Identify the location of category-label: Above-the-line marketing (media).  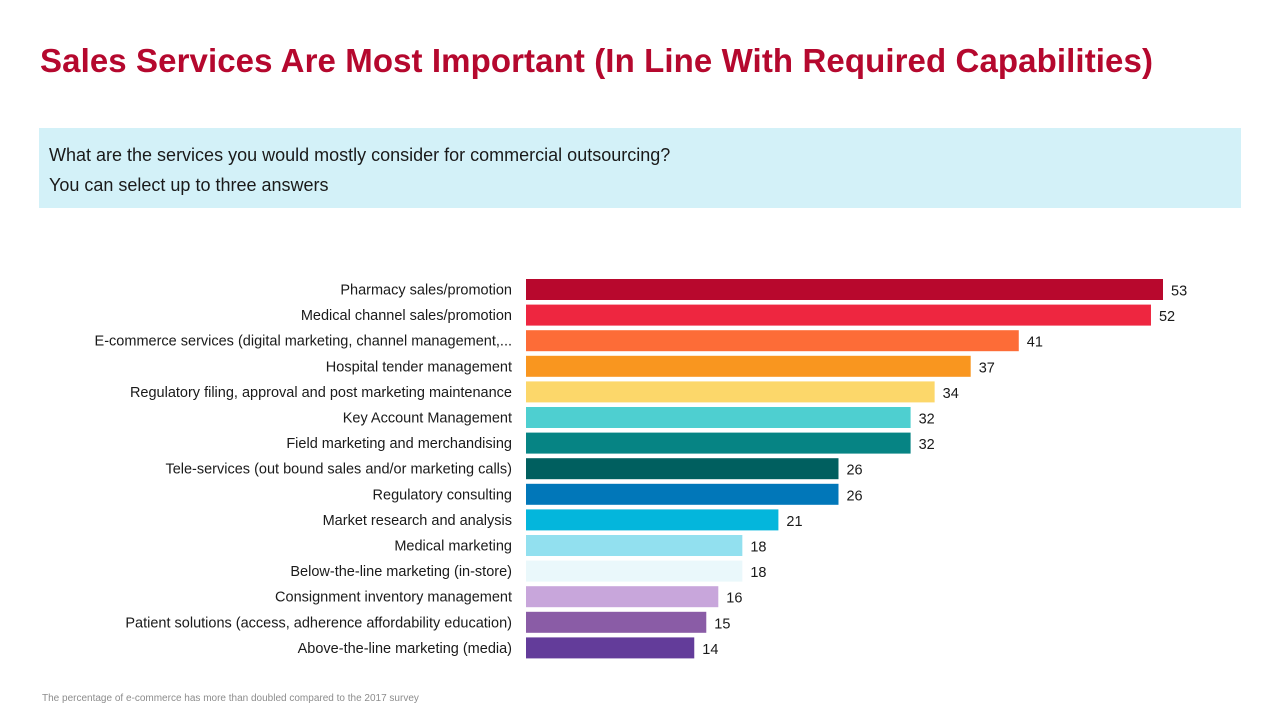
(405, 649).